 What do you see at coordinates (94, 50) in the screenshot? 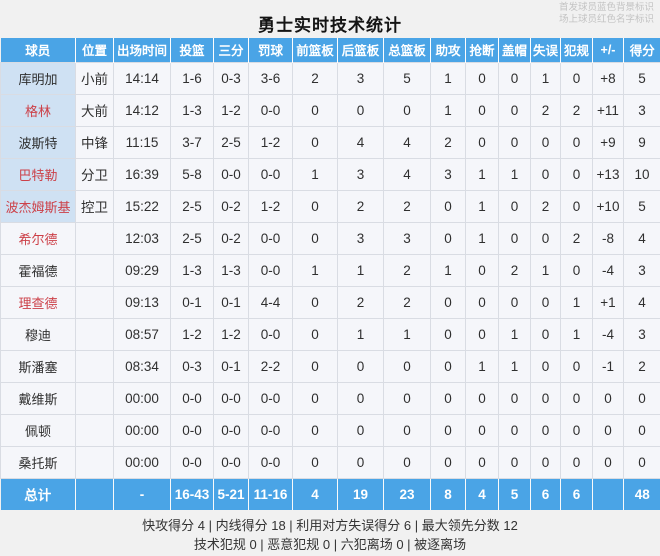
I see `column-header-1: 位置` at bounding box center [94, 50].